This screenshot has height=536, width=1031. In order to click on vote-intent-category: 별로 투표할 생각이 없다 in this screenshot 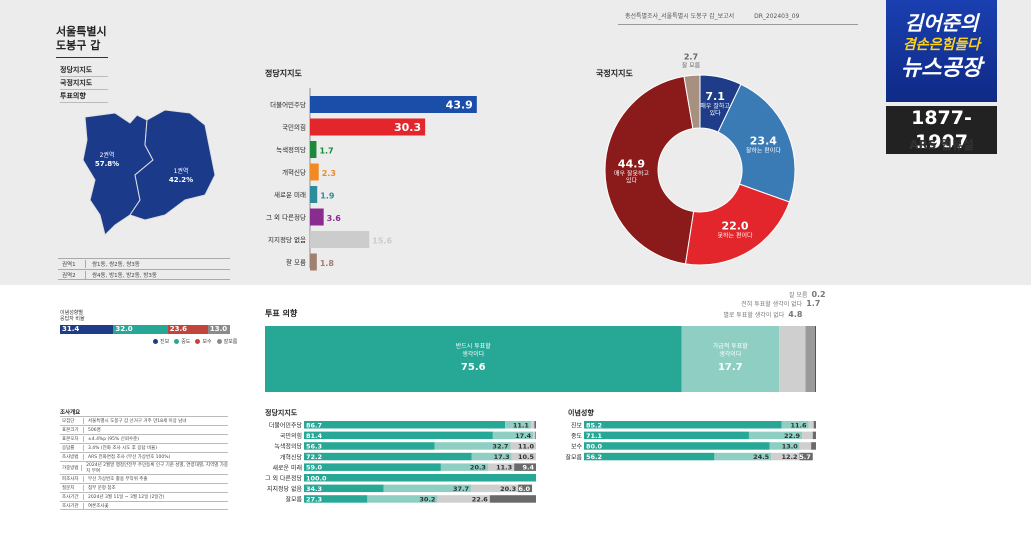, I will do `click(753, 315)`.